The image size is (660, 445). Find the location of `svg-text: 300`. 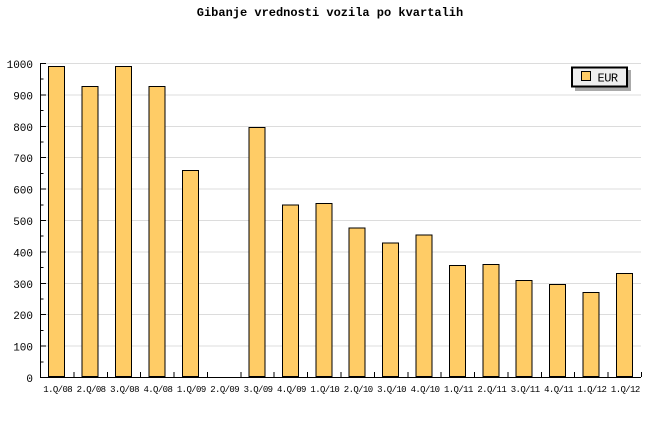

svg-text: 300 is located at coordinates (23, 286).